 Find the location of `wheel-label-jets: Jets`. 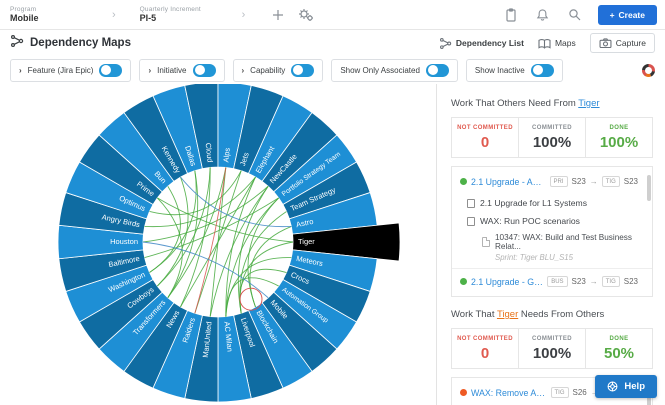

wheel-label-jets: Jets is located at coordinates (244, 159).